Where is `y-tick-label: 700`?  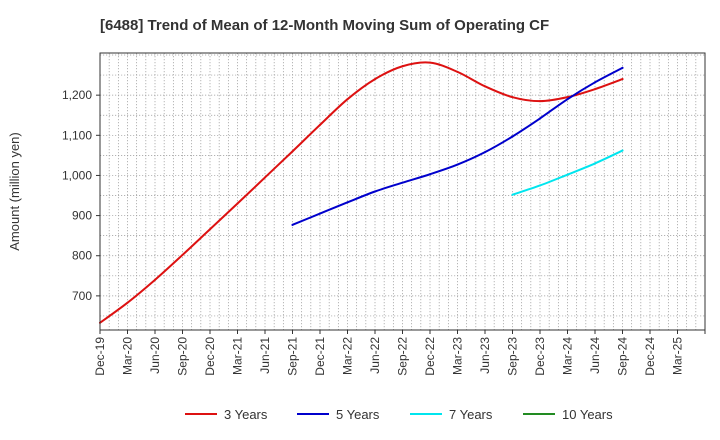 y-tick-label: 700 is located at coordinates (82, 296).